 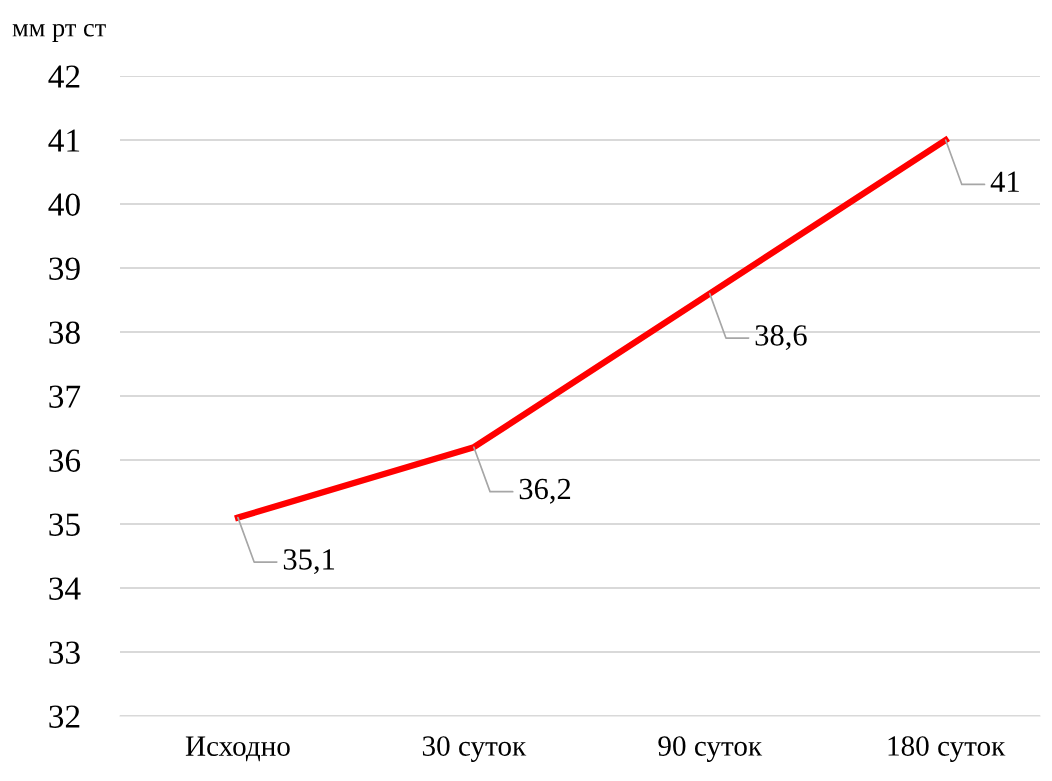 I want to click on x-tick-label: Исходно, so click(x=237, y=749).